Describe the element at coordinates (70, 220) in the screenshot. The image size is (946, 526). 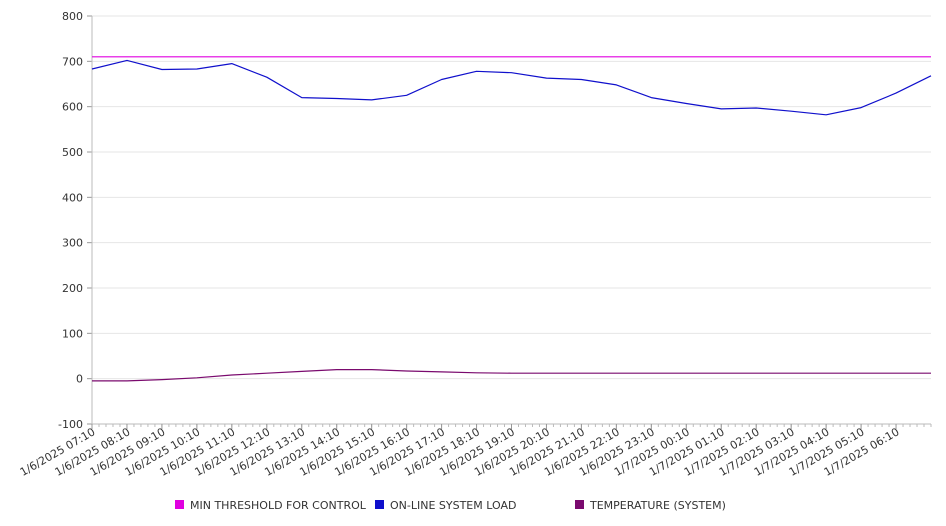
I see `y-axis-tick-labels: -100 0 100 200 300 400 500 600 700 800` at that location.